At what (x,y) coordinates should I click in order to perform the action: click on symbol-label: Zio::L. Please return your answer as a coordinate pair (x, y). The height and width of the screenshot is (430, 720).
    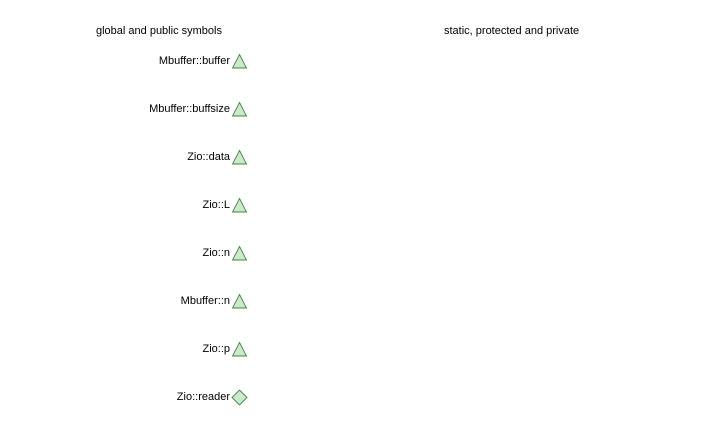
    Looking at the image, I should click on (216, 205).